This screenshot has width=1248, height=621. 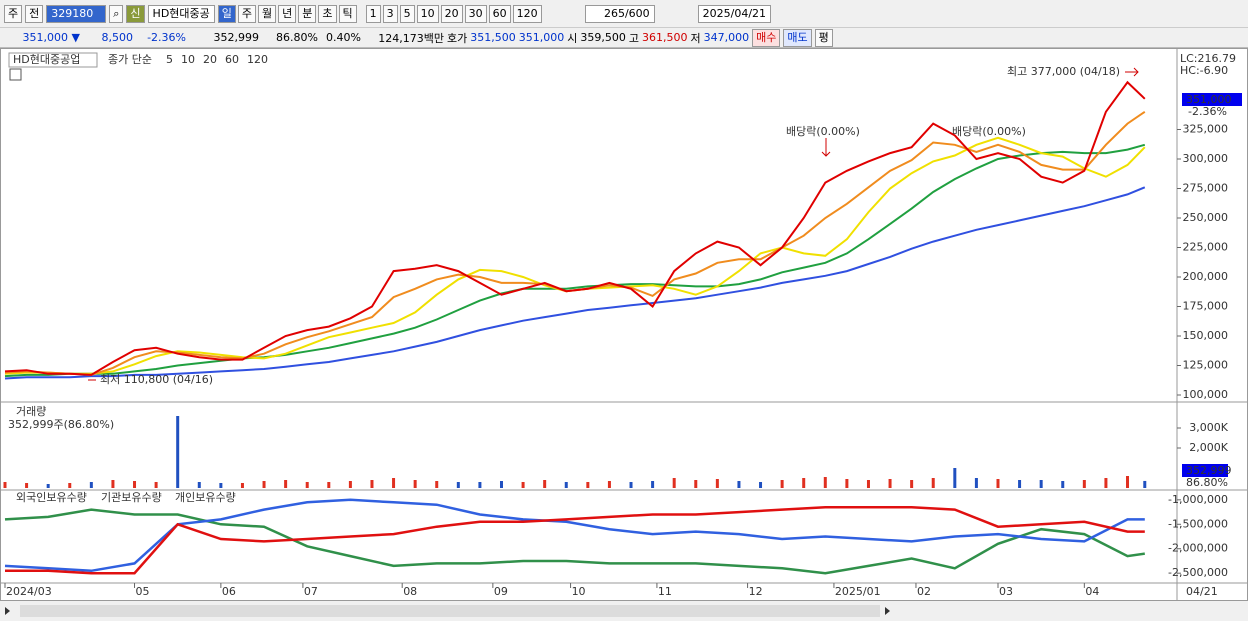 I want to click on amount: 124,173백만, so click(x=411, y=38).